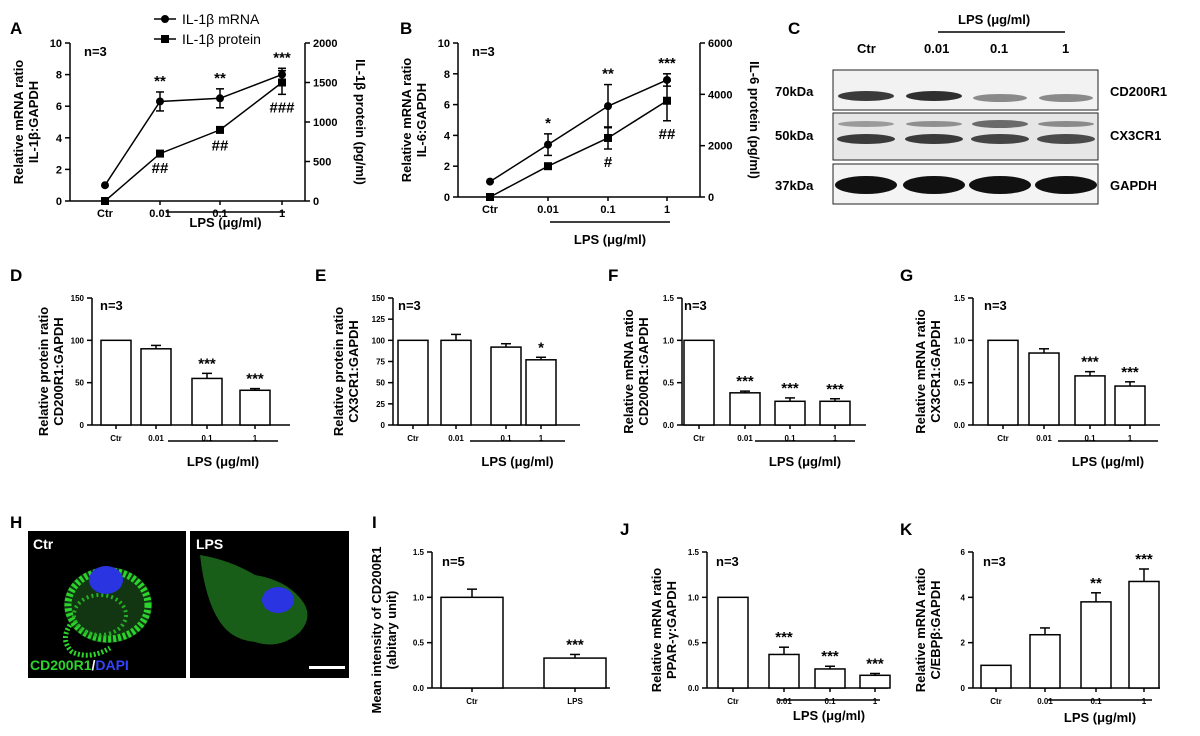 The image size is (1200, 736). Describe the element at coordinates (999, 48) in the screenshot. I see `blot-lane-01: 0.1` at that location.